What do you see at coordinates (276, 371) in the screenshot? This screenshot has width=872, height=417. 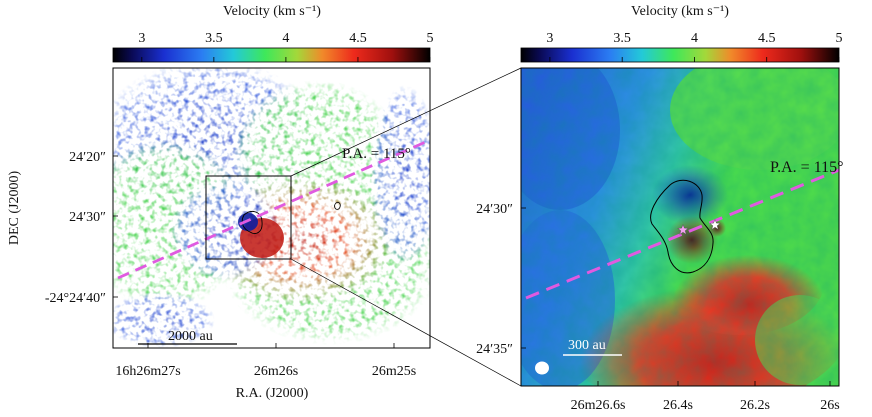 I see `x-tick-label: 26m26s` at bounding box center [276, 371].